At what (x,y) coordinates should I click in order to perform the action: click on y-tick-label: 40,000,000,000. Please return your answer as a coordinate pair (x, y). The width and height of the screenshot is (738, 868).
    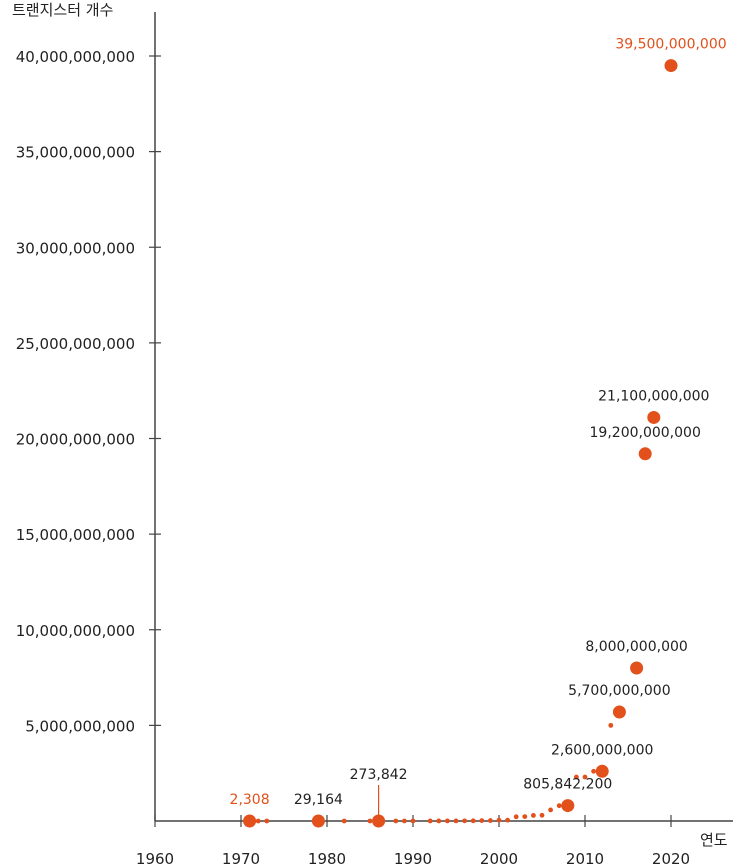
    Looking at the image, I should click on (75, 57).